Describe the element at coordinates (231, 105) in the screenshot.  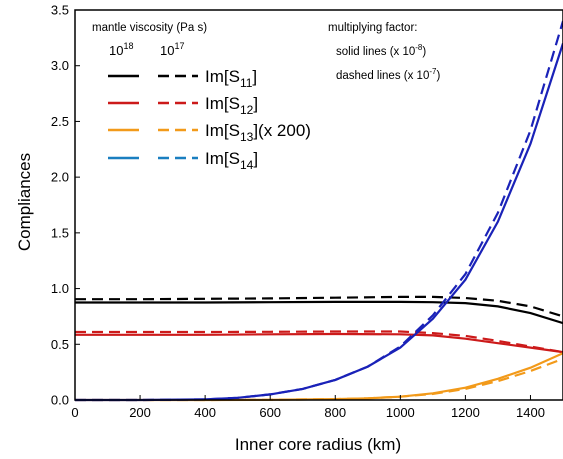
I see `legend-label-12: Im[S12]` at that location.